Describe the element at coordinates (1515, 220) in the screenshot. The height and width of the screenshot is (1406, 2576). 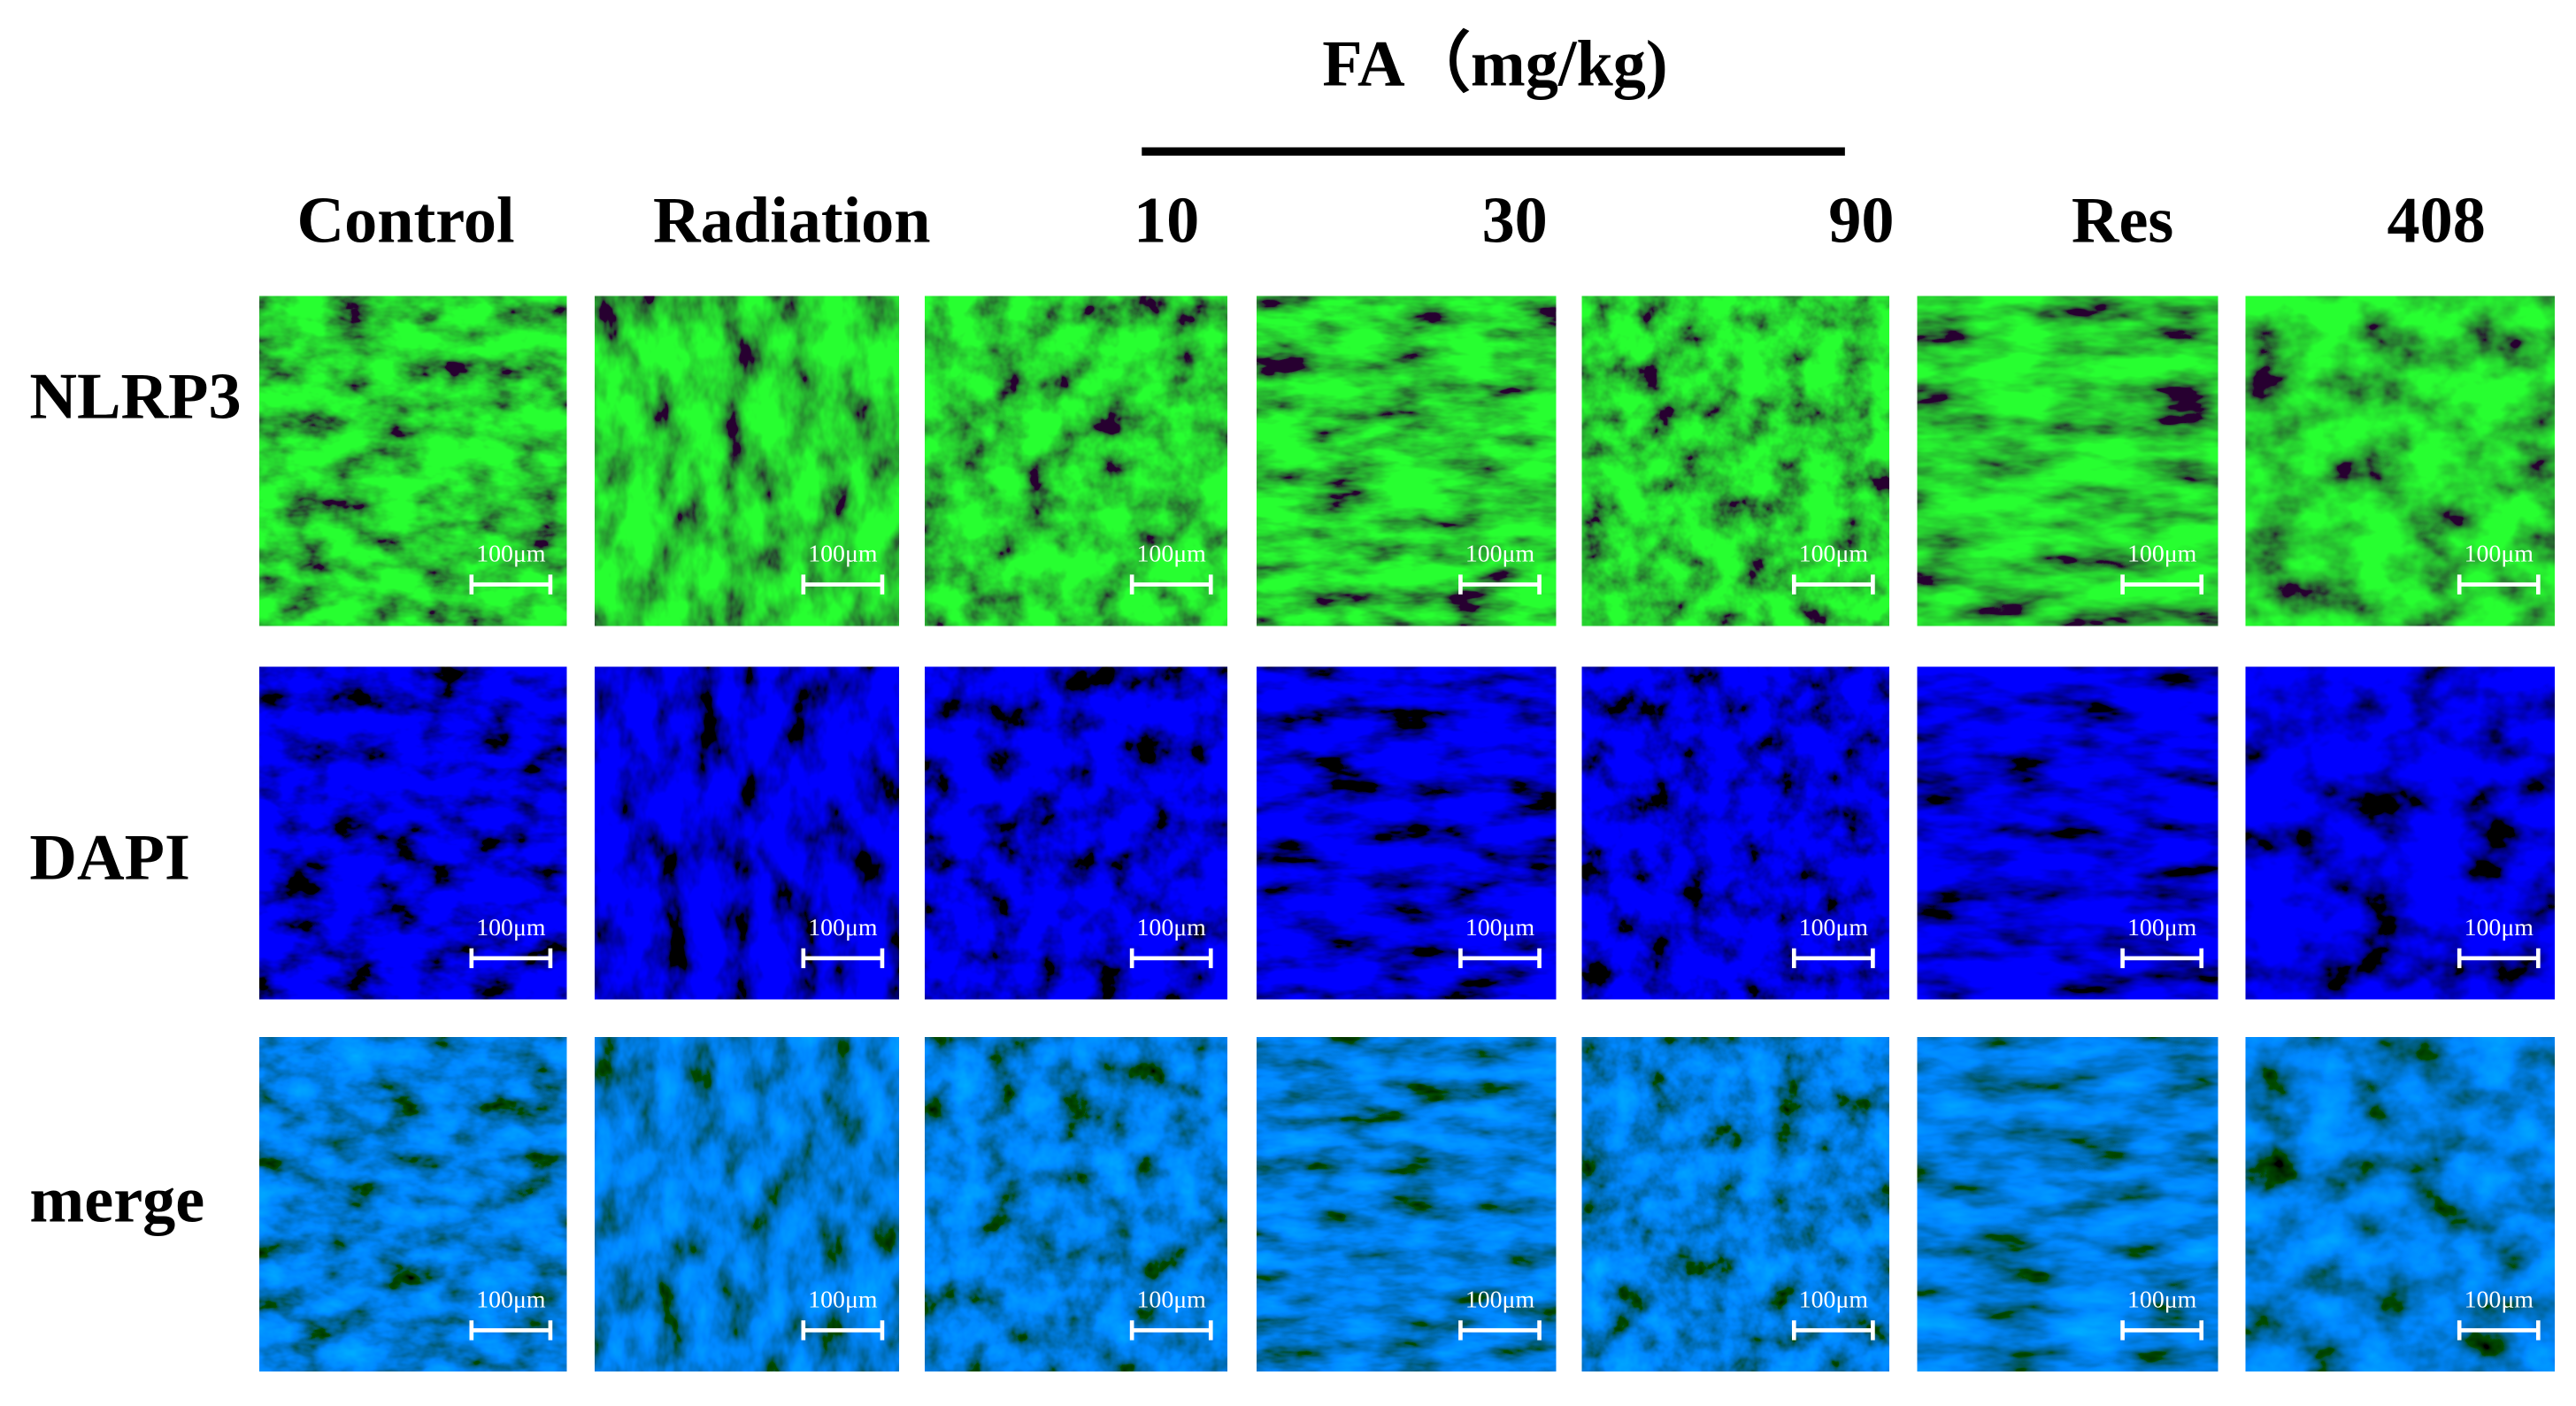
I see `column-label: 30` at that location.